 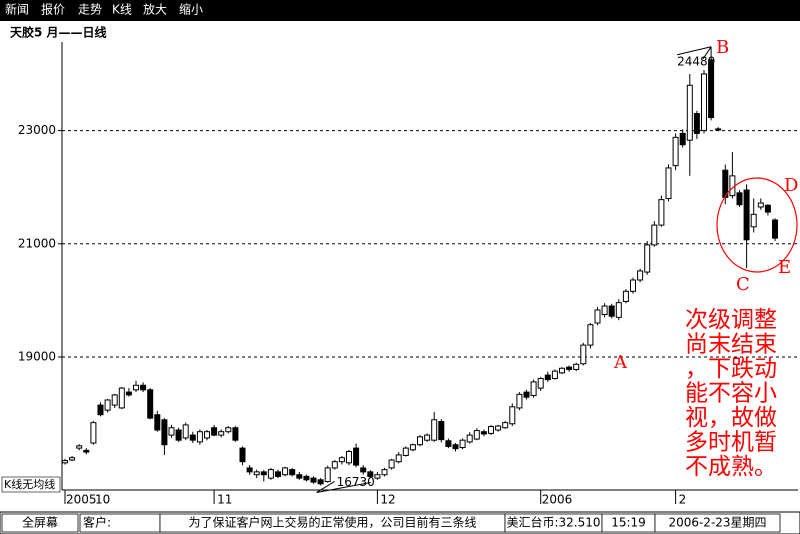 I want to click on menu-item: 报价, so click(x=53, y=9).